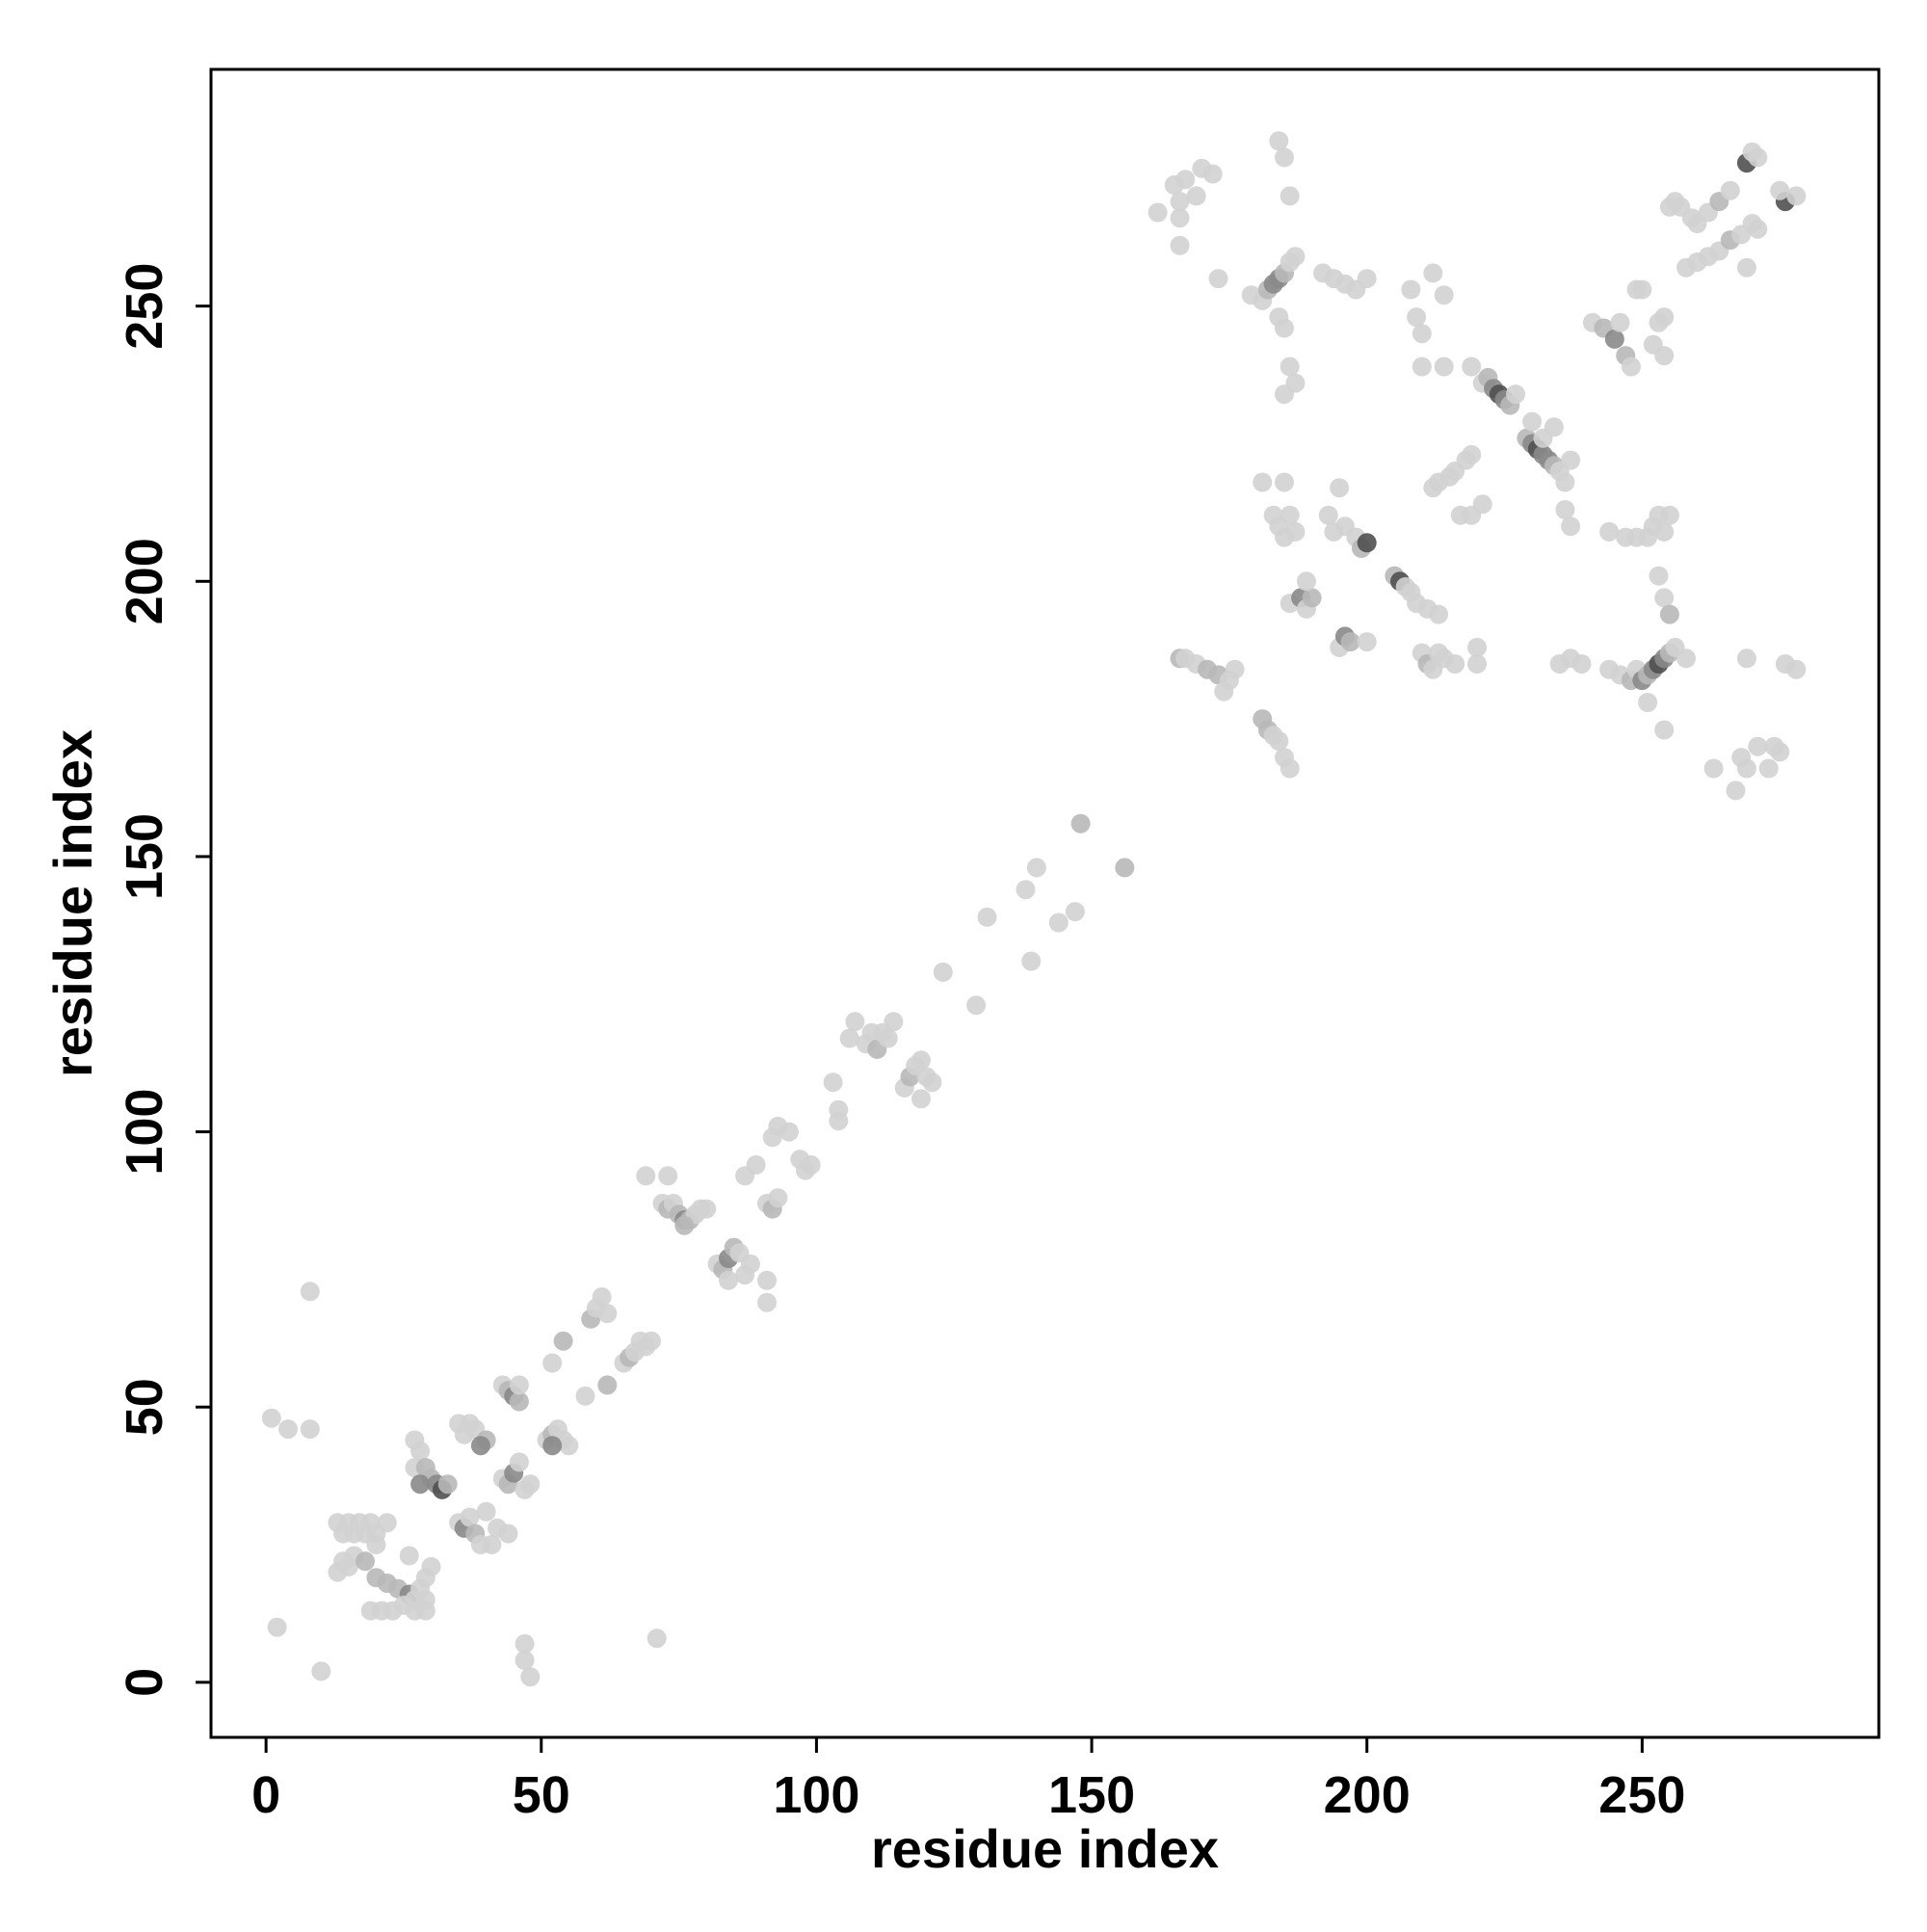 This screenshot has height=1932, width=1927. What do you see at coordinates (144, 1407) in the screenshot?
I see `y-tick-label: 50` at bounding box center [144, 1407].